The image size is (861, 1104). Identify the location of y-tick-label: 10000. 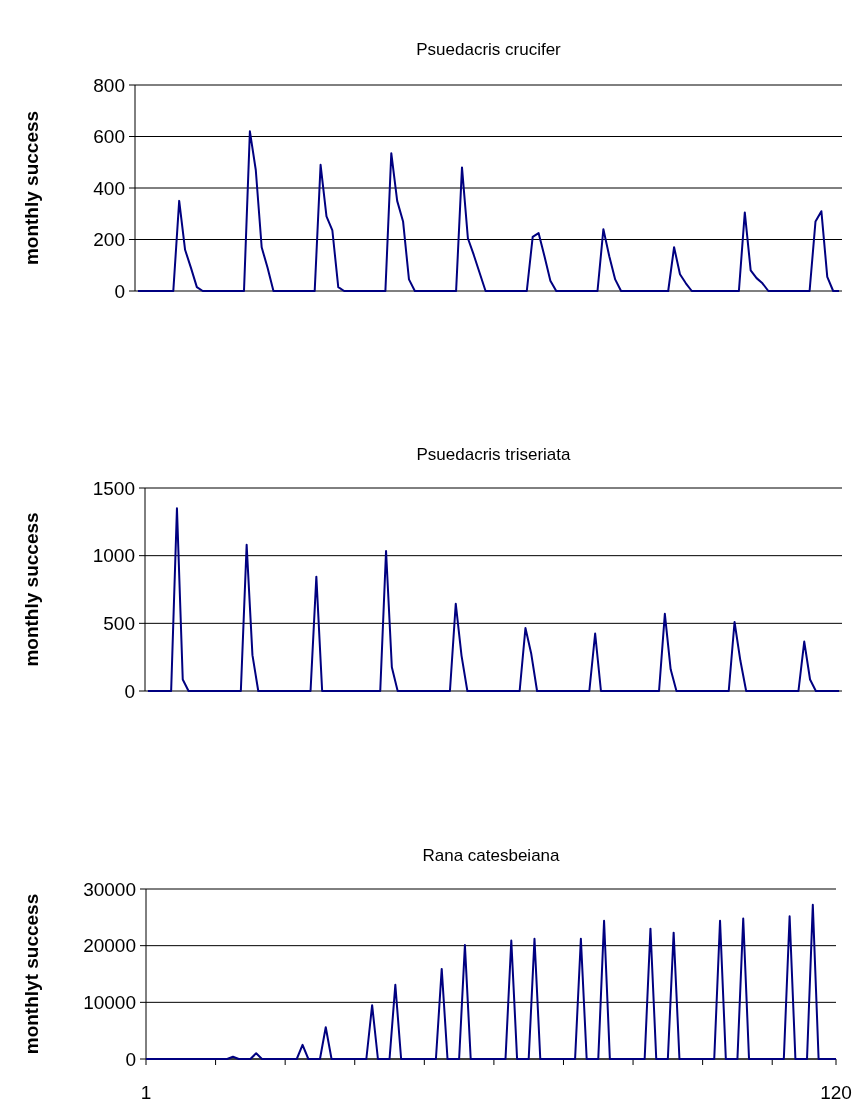
(109, 1002).